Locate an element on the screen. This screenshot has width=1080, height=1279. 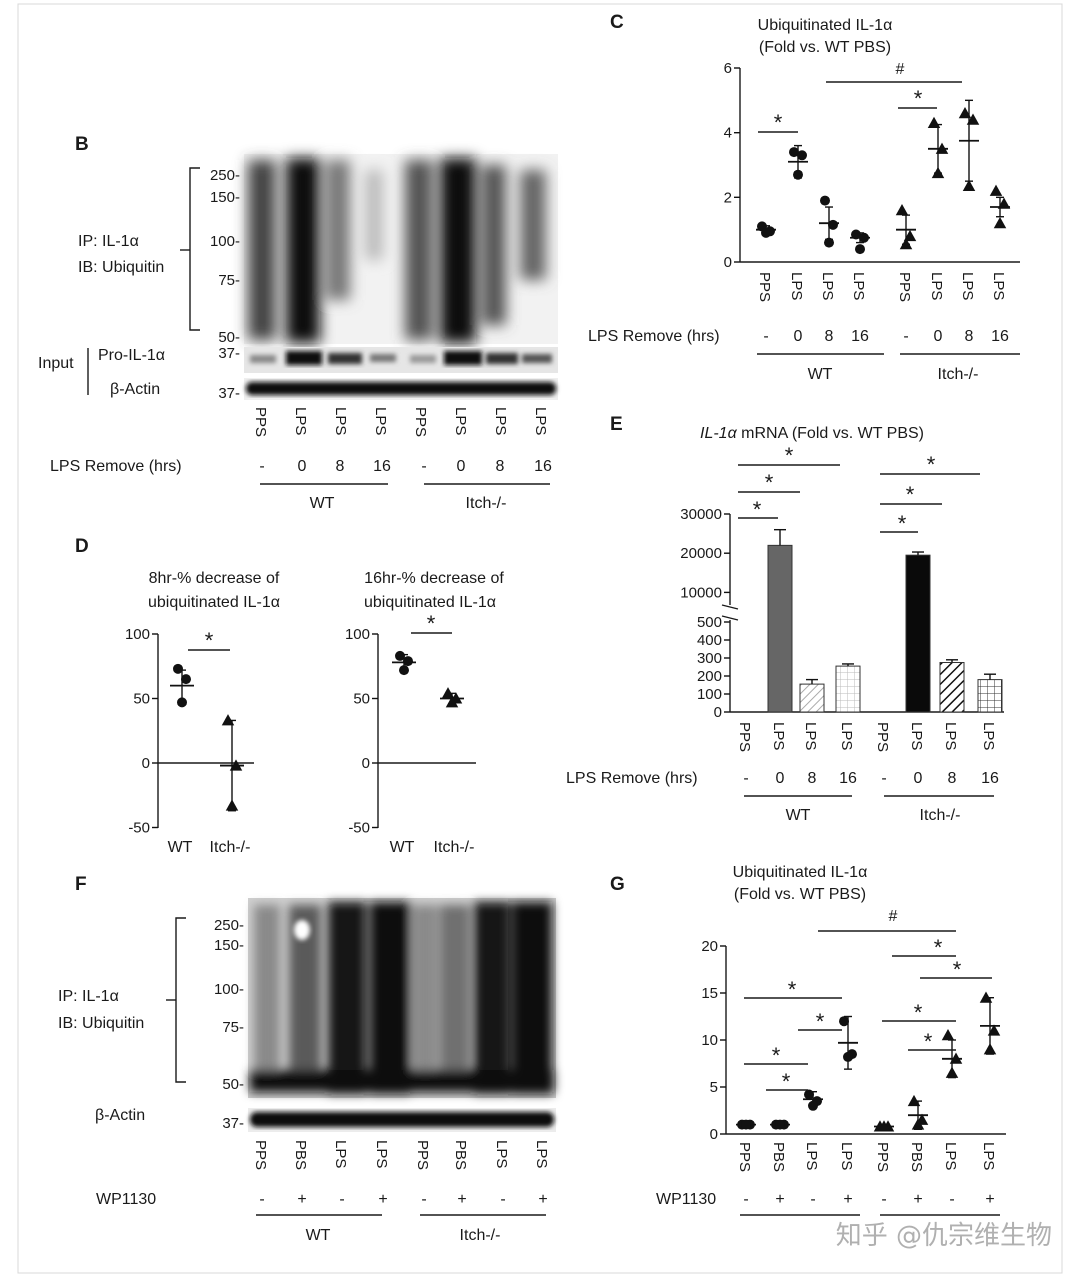
marker-150: 150- is located at coordinates (225, 197).